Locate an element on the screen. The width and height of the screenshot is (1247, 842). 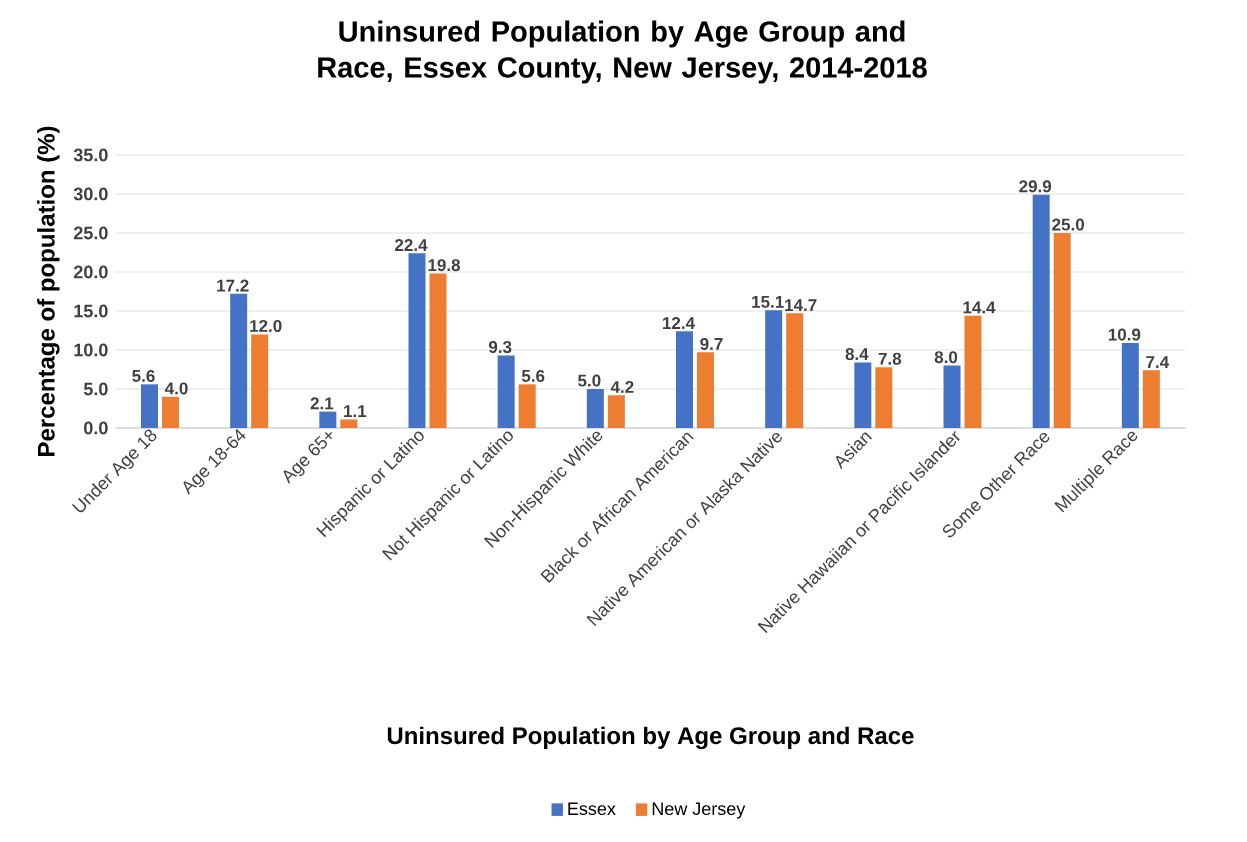
data-label: 25.0 is located at coordinates (1068, 224).